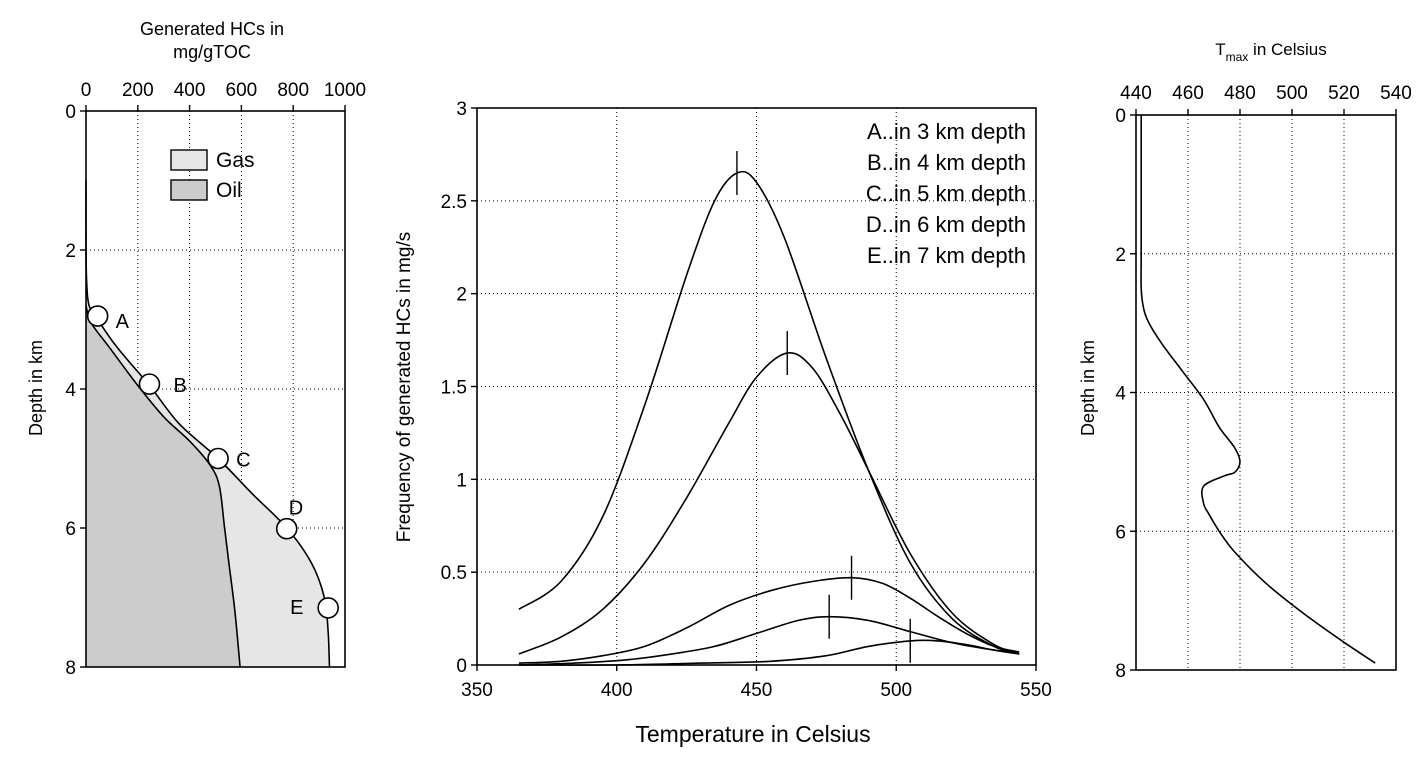 The width and height of the screenshot is (1422, 757). Describe the element at coordinates (946, 193) in the screenshot. I see `legend-entry-c: C..in 5 km depth` at that location.